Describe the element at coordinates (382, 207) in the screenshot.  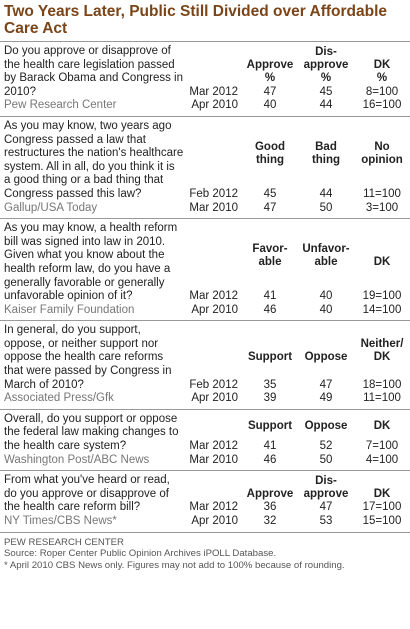
I see `value: 3=100` at that location.